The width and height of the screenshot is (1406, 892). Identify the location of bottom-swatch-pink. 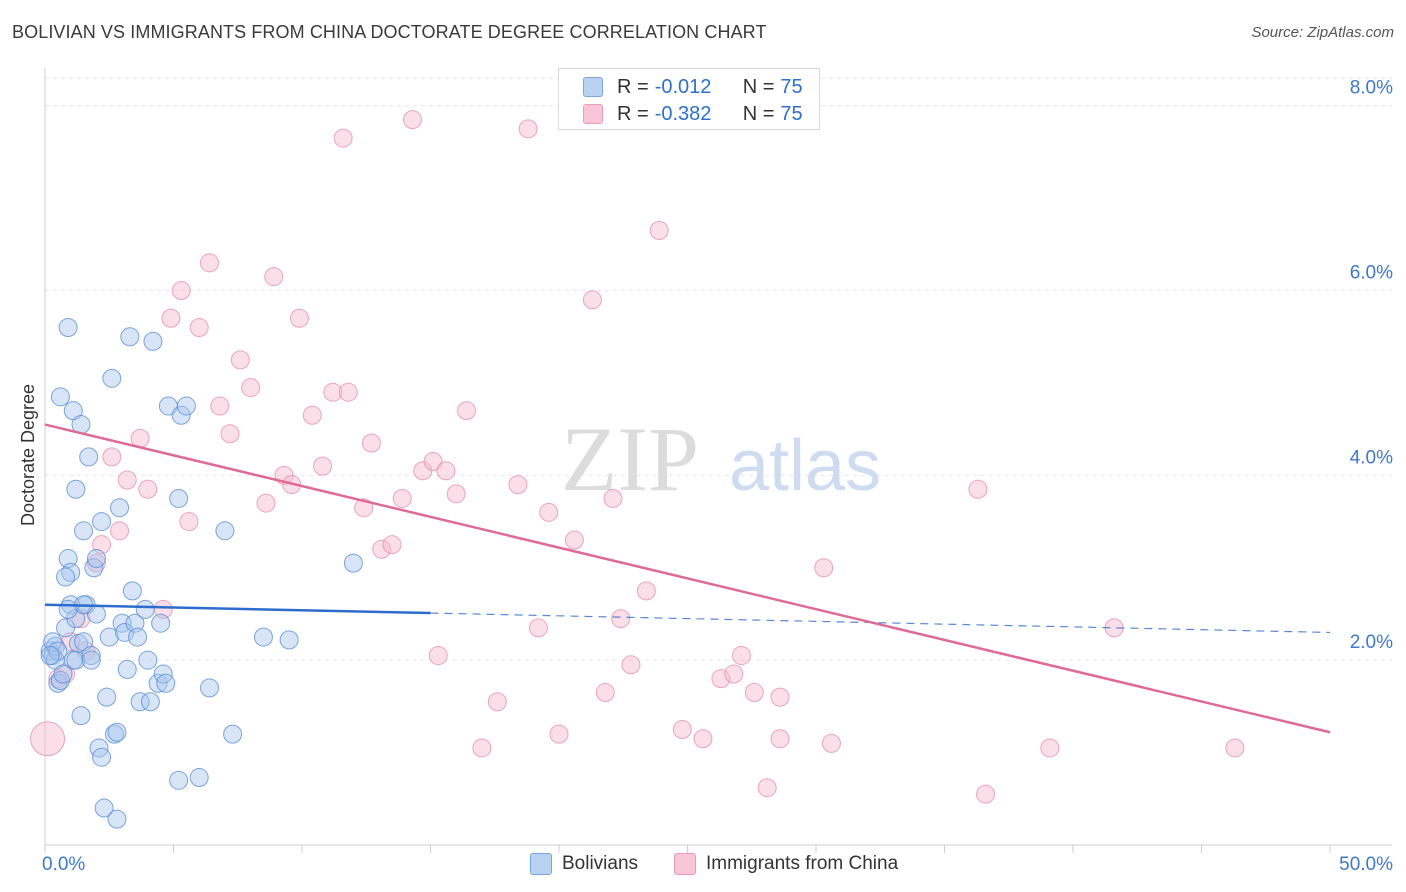
(685, 864).